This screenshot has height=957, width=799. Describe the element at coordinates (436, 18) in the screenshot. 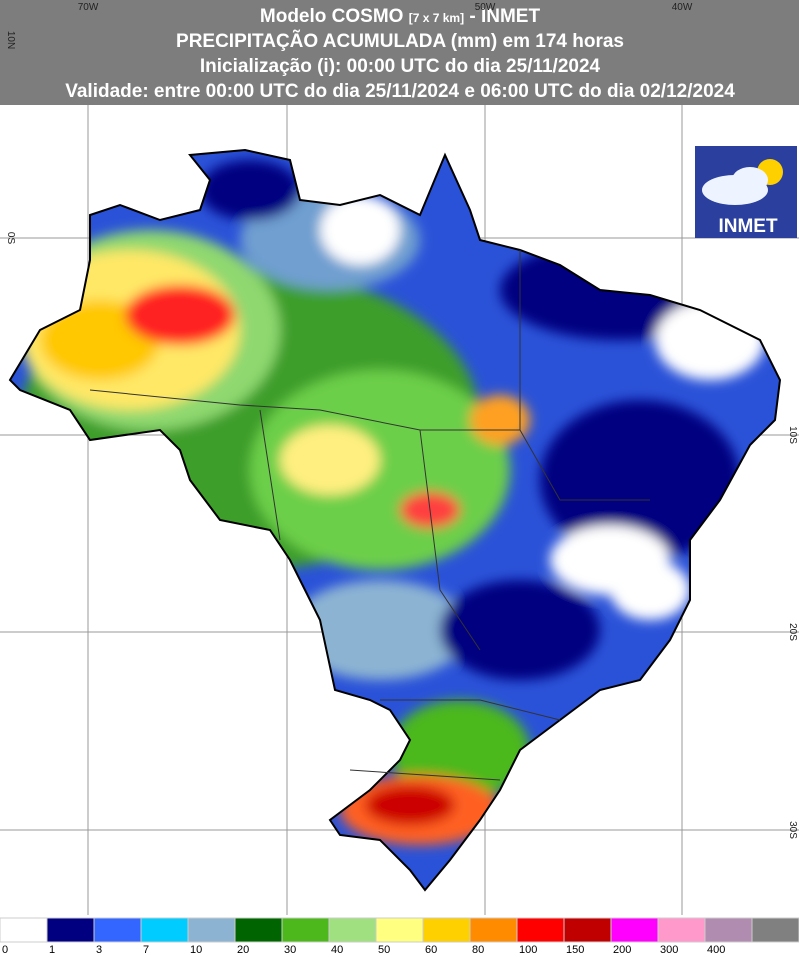

I see `title-res: [7 x 7 km]` at that location.